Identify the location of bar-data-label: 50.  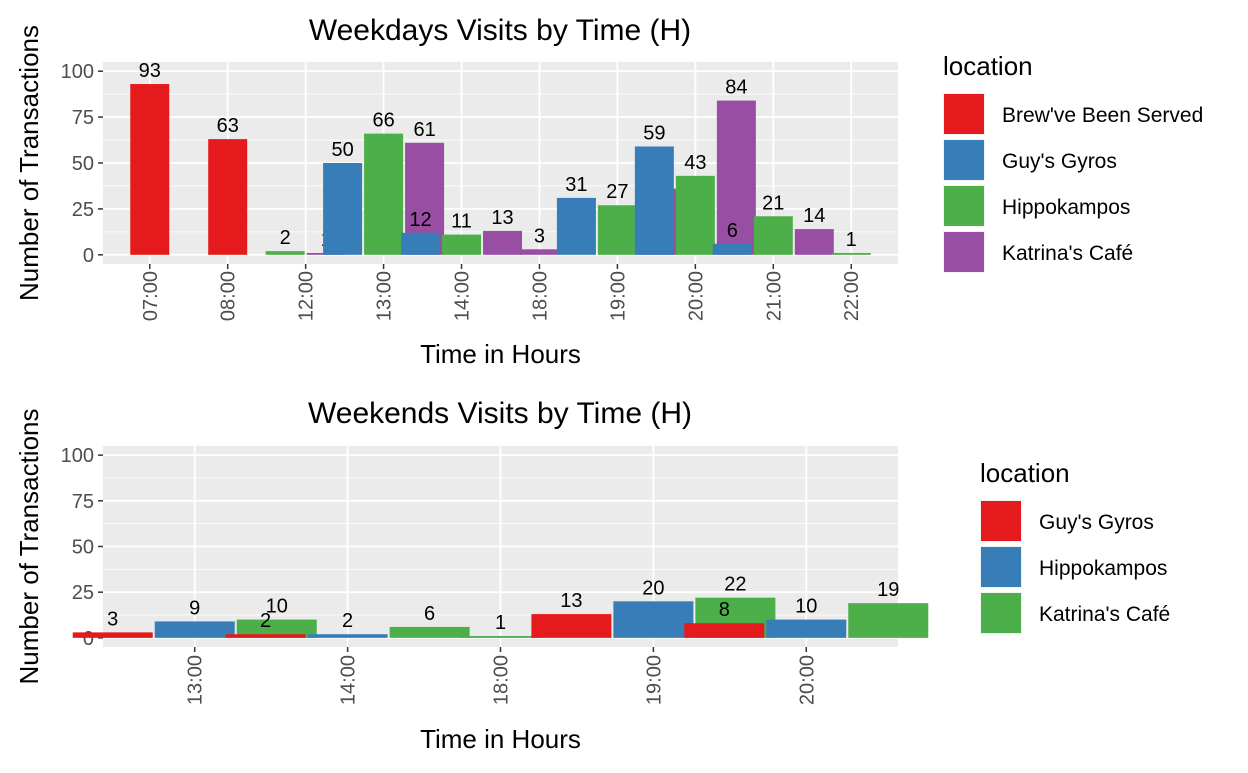
(342, 150).